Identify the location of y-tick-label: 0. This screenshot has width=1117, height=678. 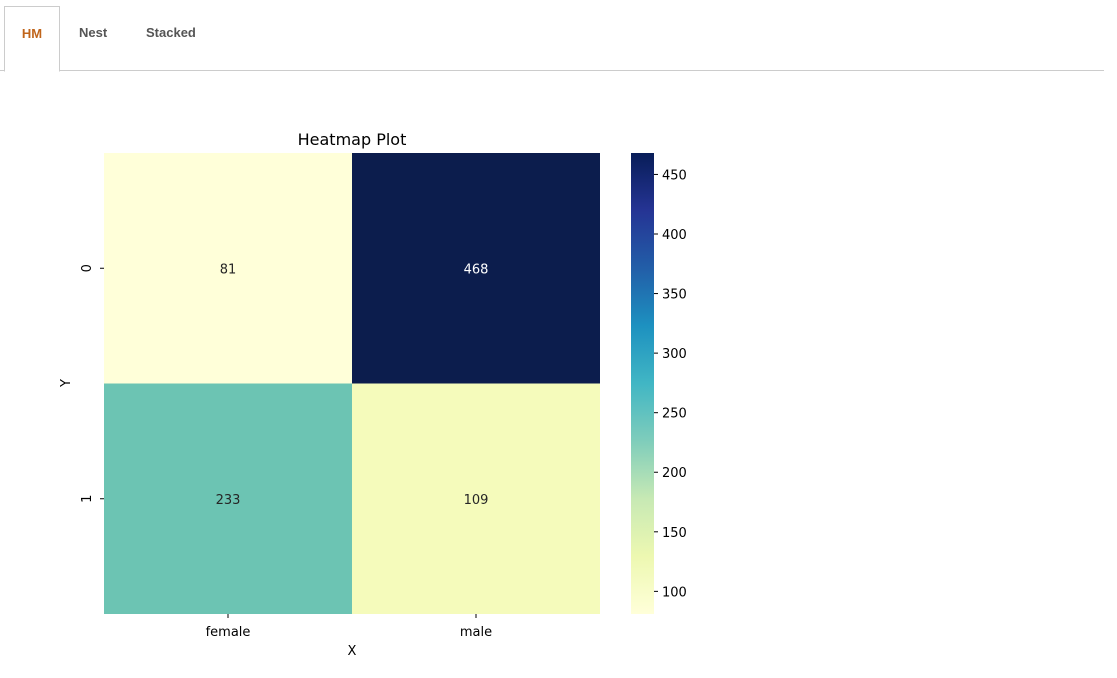
(87, 268).